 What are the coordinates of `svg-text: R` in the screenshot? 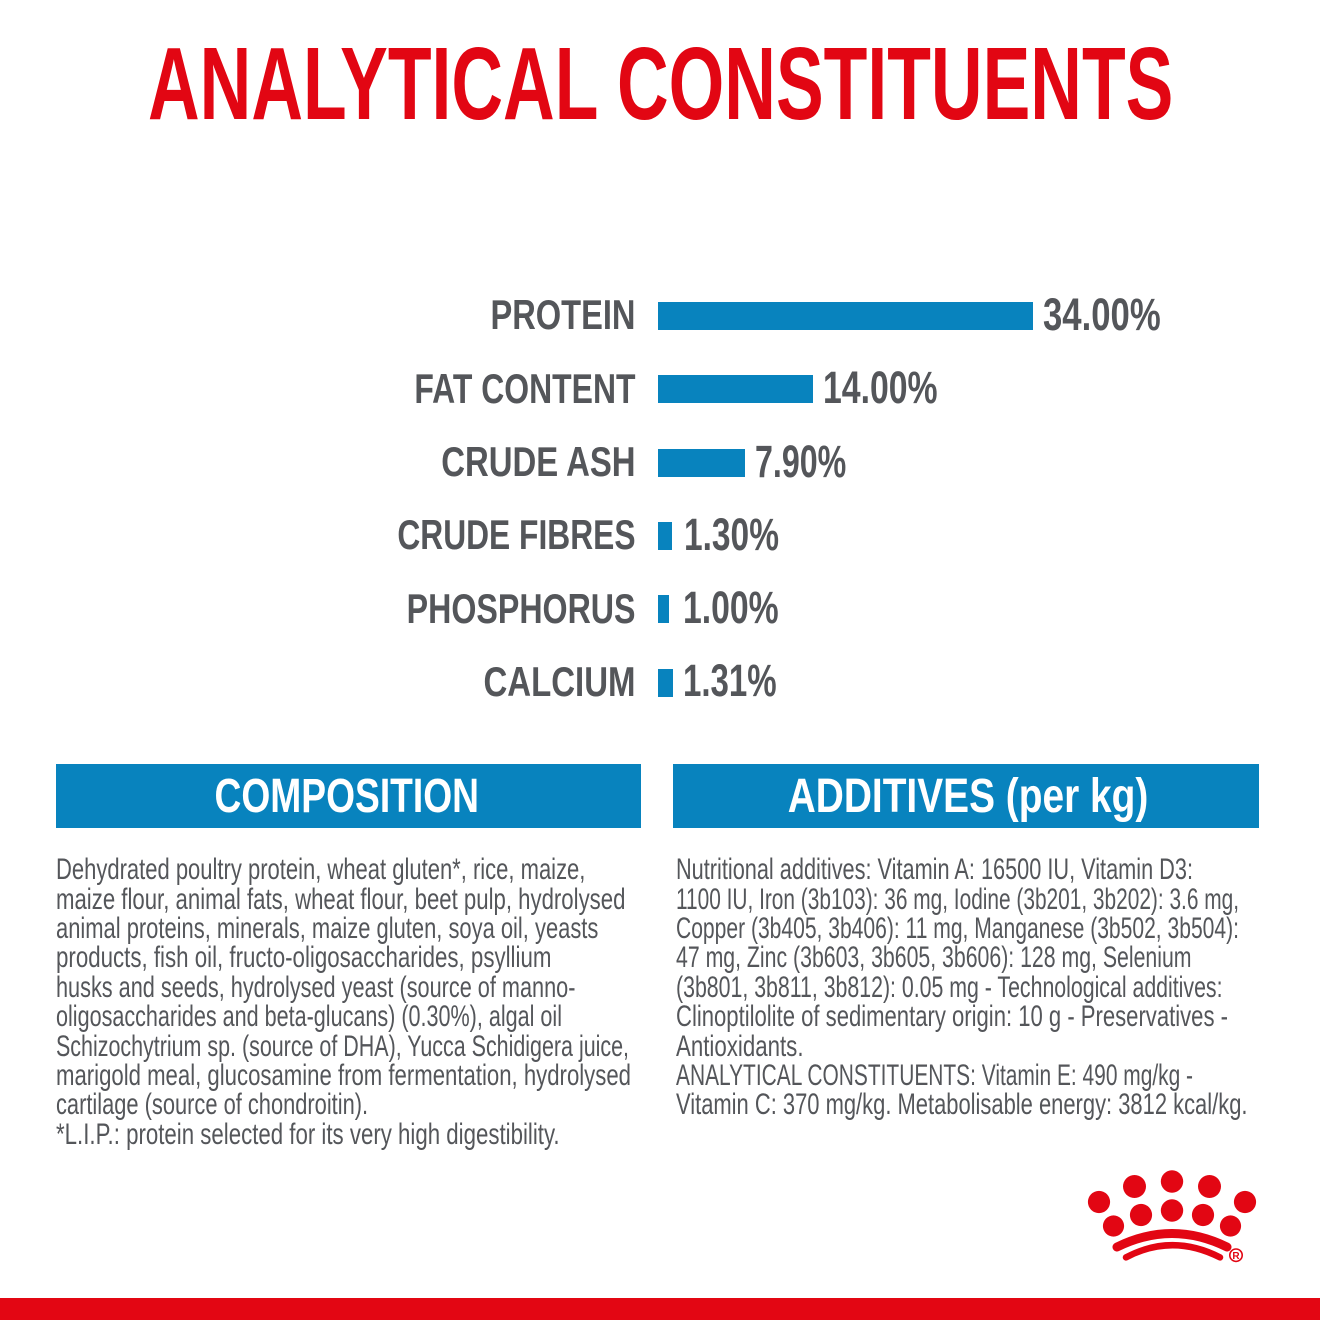 It's located at (1236, 1256).